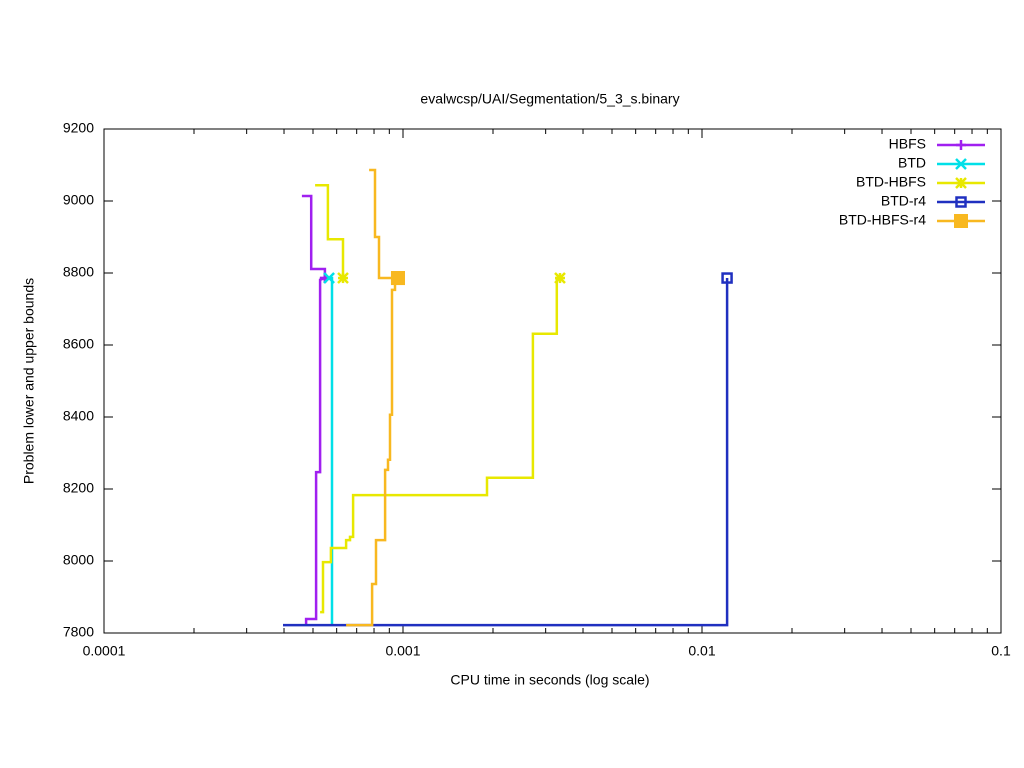 The image size is (1024, 768). I want to click on x-tick-label: 0.1, so click(1001, 651).